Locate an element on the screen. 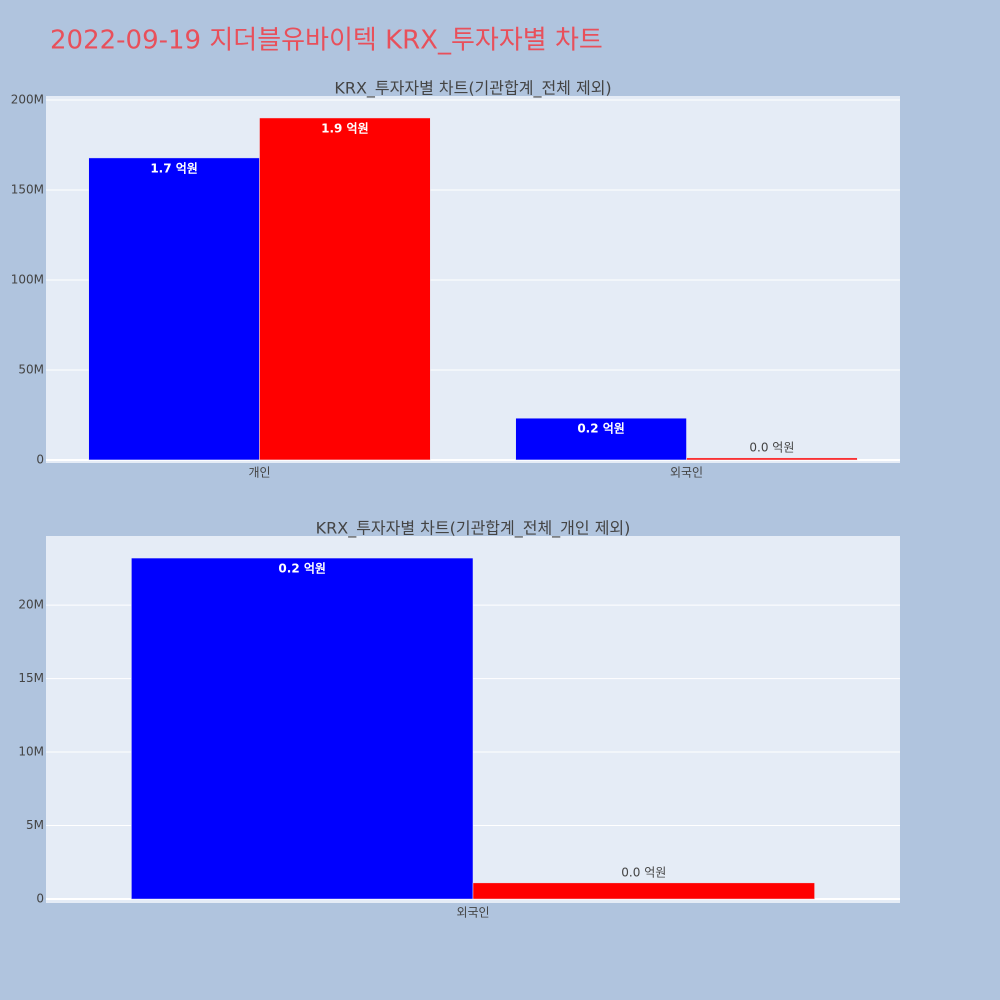 Image resolution: width=1000 pixels, height=1000 pixels. y-tick-label: 5M is located at coordinates (35, 825).